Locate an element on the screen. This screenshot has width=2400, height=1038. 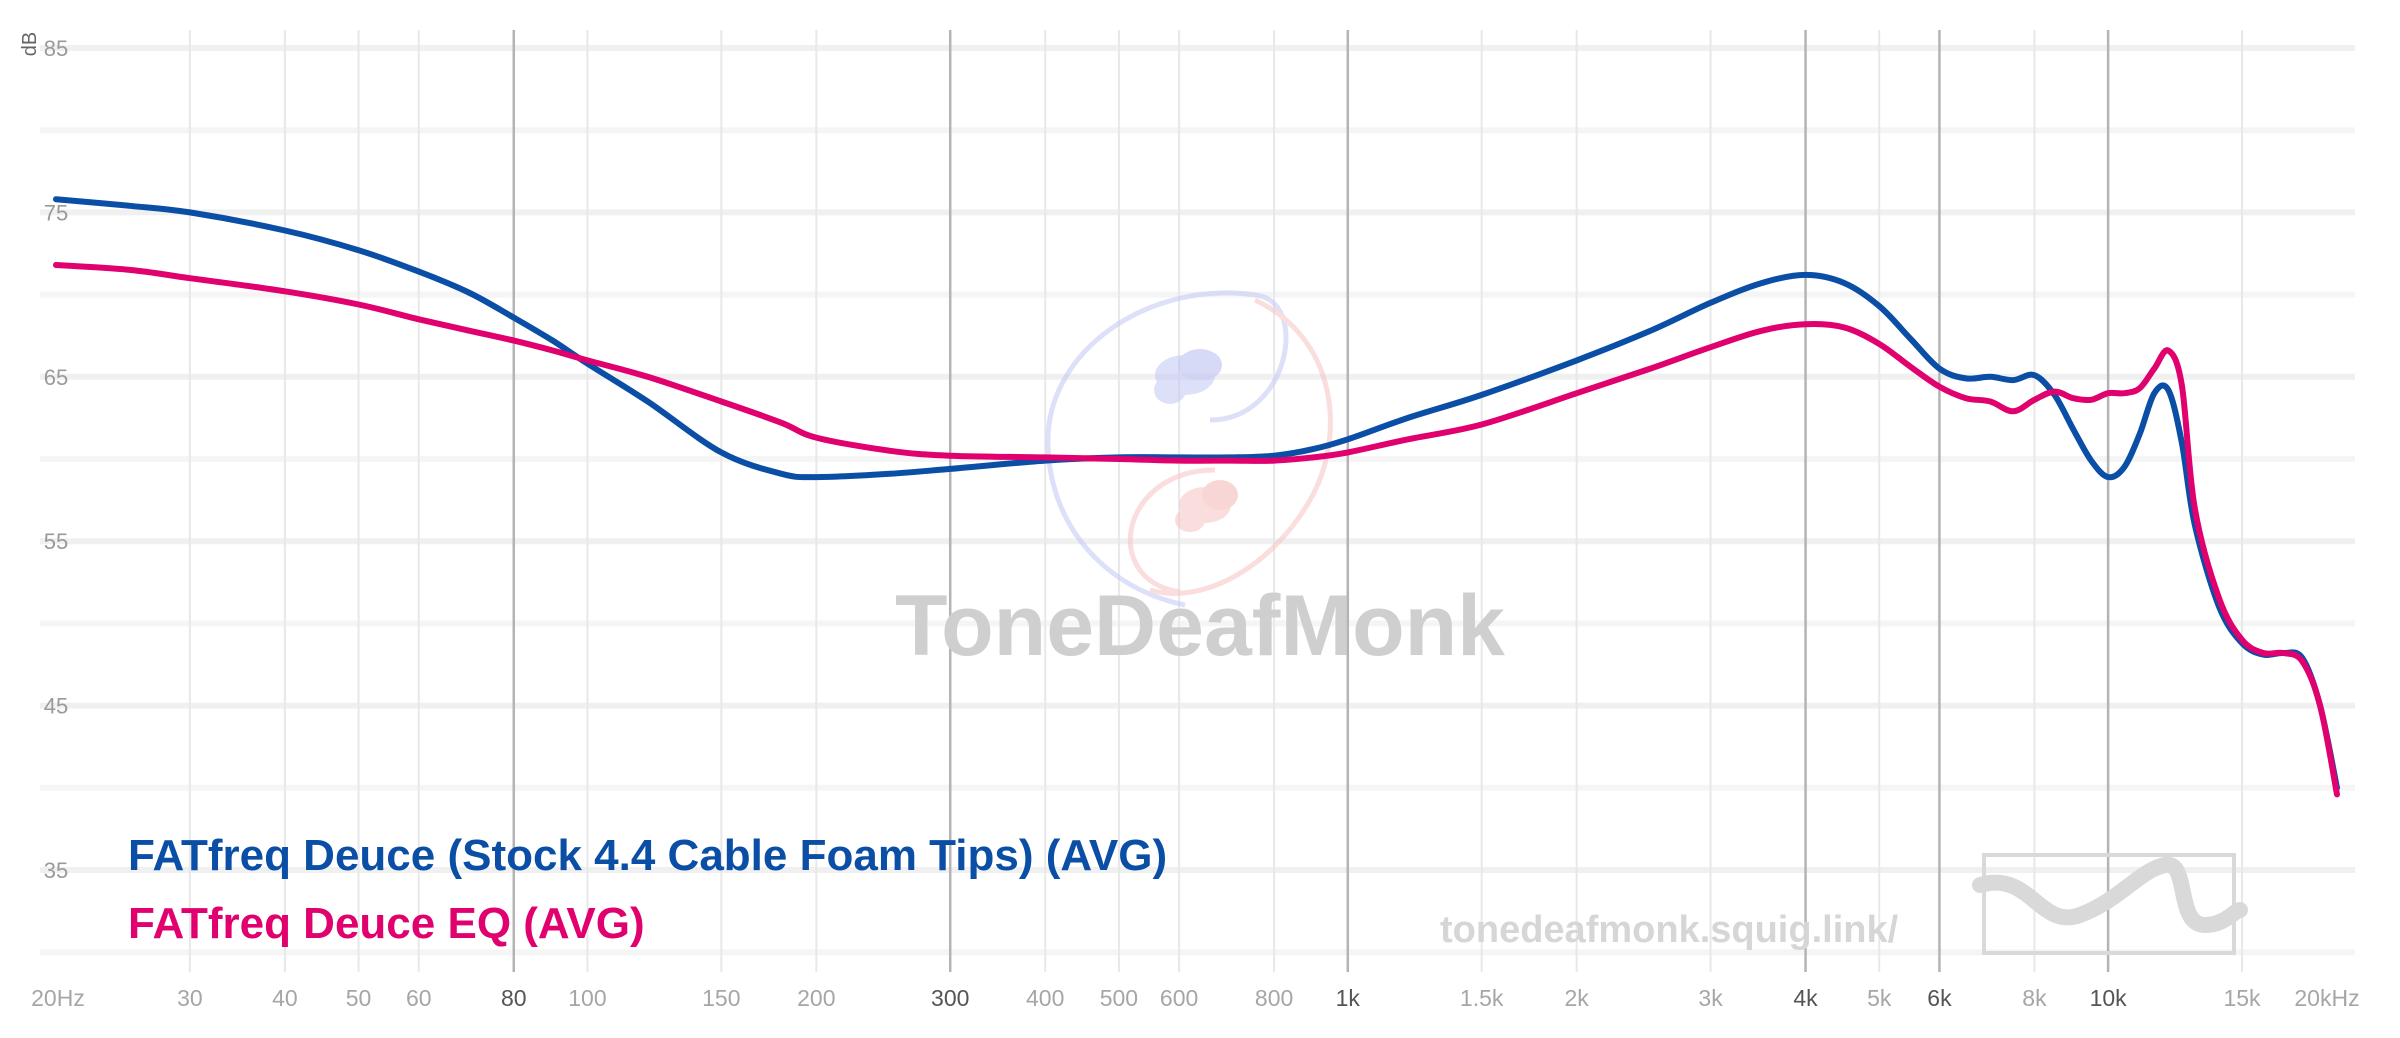
x-tick-label: 50 is located at coordinates (359, 998).